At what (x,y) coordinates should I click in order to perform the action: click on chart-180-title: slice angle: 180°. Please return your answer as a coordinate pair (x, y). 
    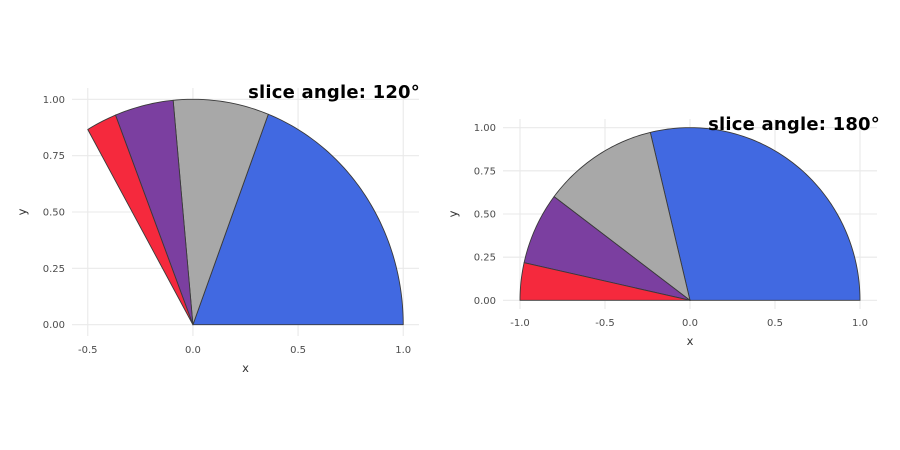
    Looking at the image, I should click on (794, 124).